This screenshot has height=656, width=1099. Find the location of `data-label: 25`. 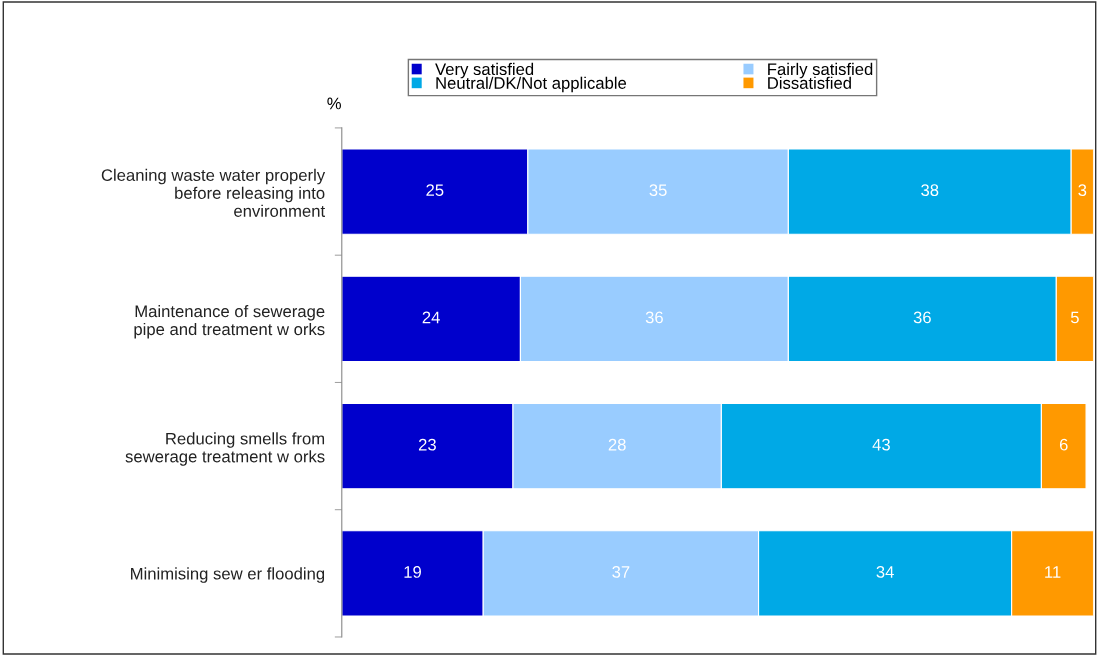

data-label: 25 is located at coordinates (435, 190).